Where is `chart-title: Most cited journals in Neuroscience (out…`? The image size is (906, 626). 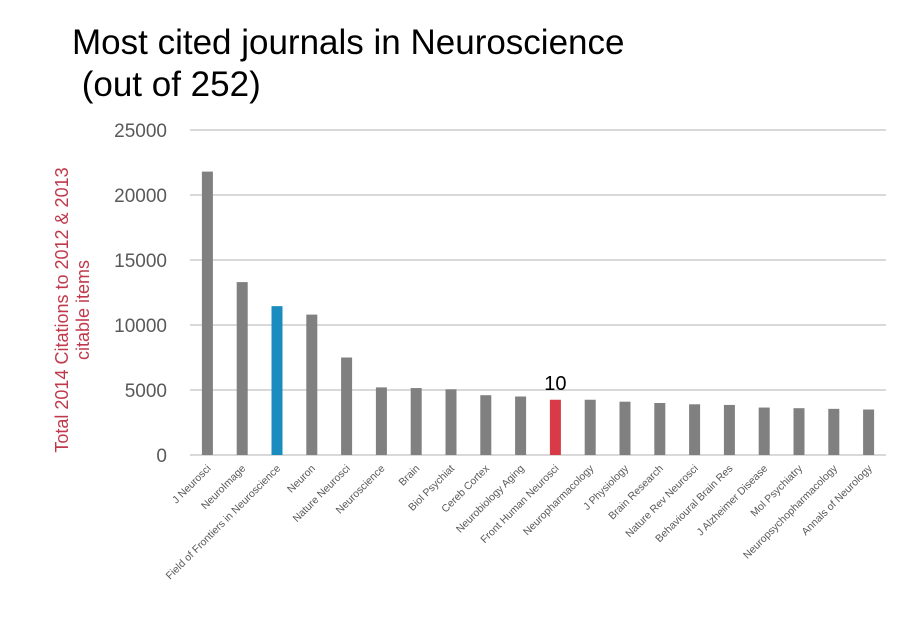 chart-title: Most cited journals in Neuroscience (out… is located at coordinates (348, 64).